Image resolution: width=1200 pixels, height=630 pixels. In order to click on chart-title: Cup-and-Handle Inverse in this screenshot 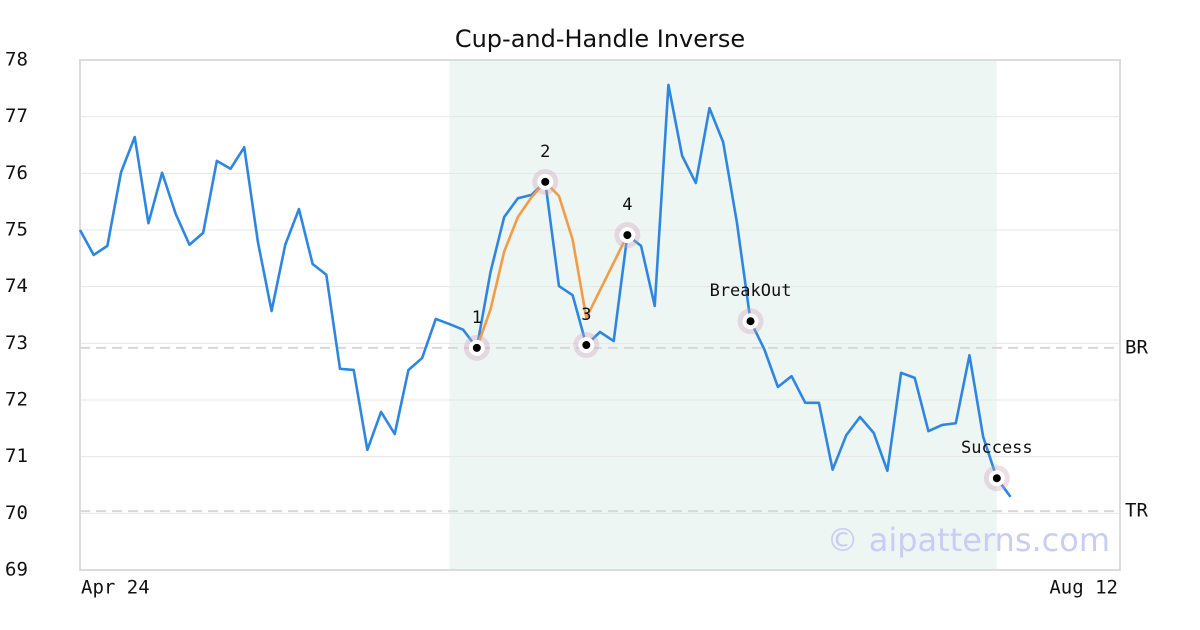, I will do `click(600, 39)`.